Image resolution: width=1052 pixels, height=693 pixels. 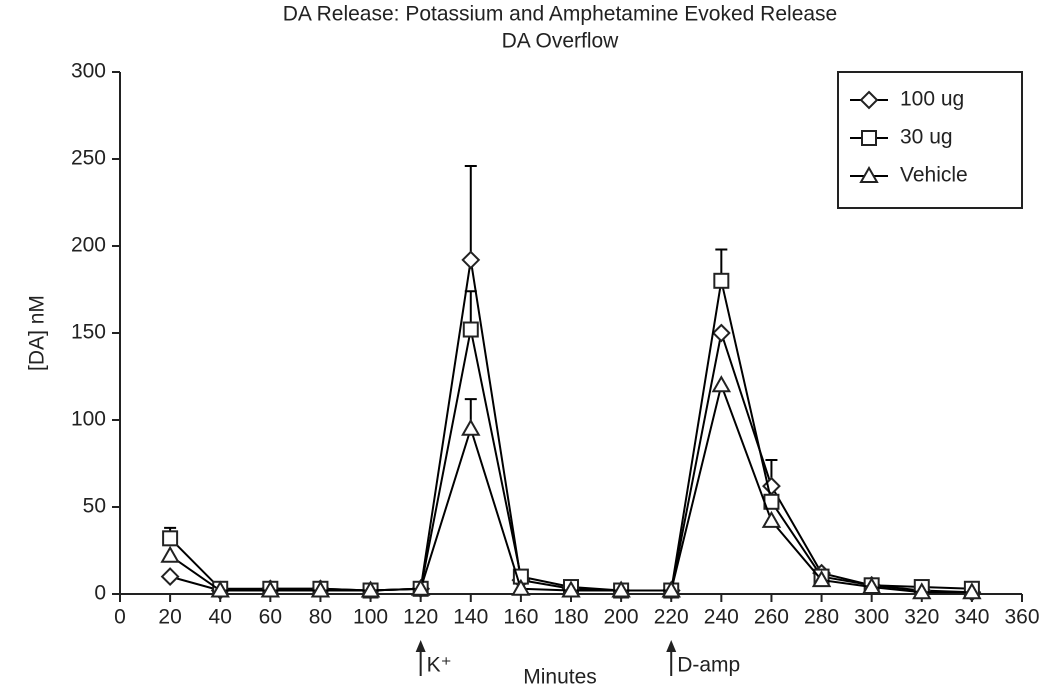 What do you see at coordinates (94, 506) in the screenshot?
I see `y-tick-label: 50` at bounding box center [94, 506].